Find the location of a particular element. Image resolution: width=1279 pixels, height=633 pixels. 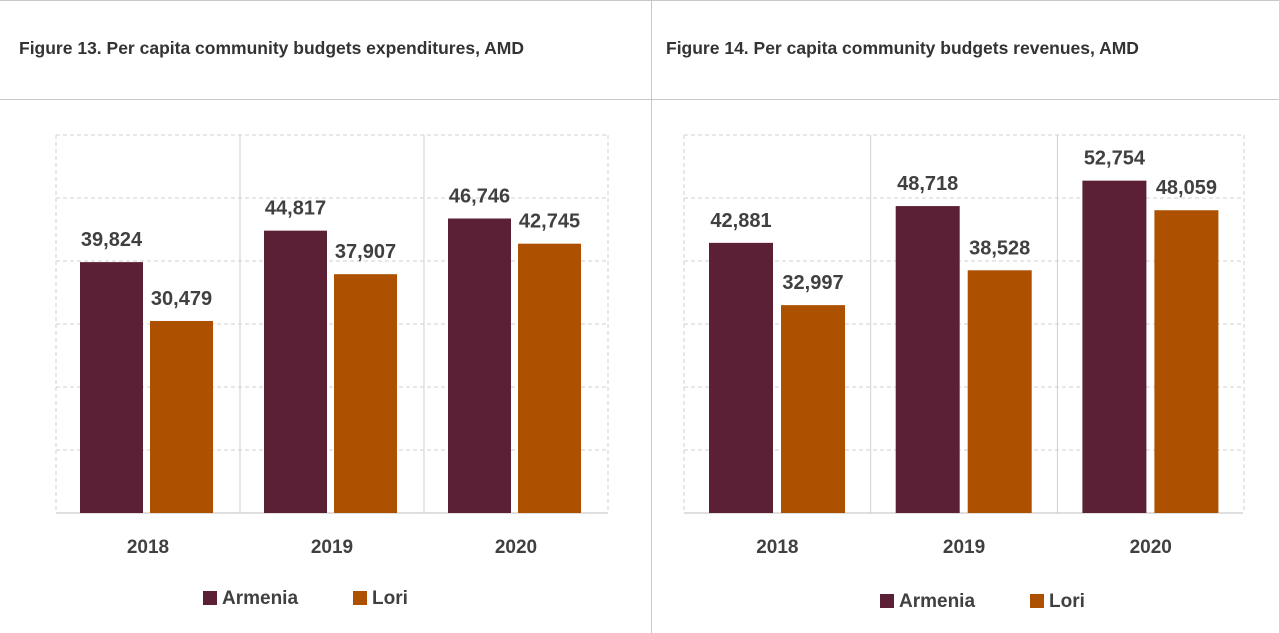

data-label-armenia-2019: 44,817 is located at coordinates (295, 209).